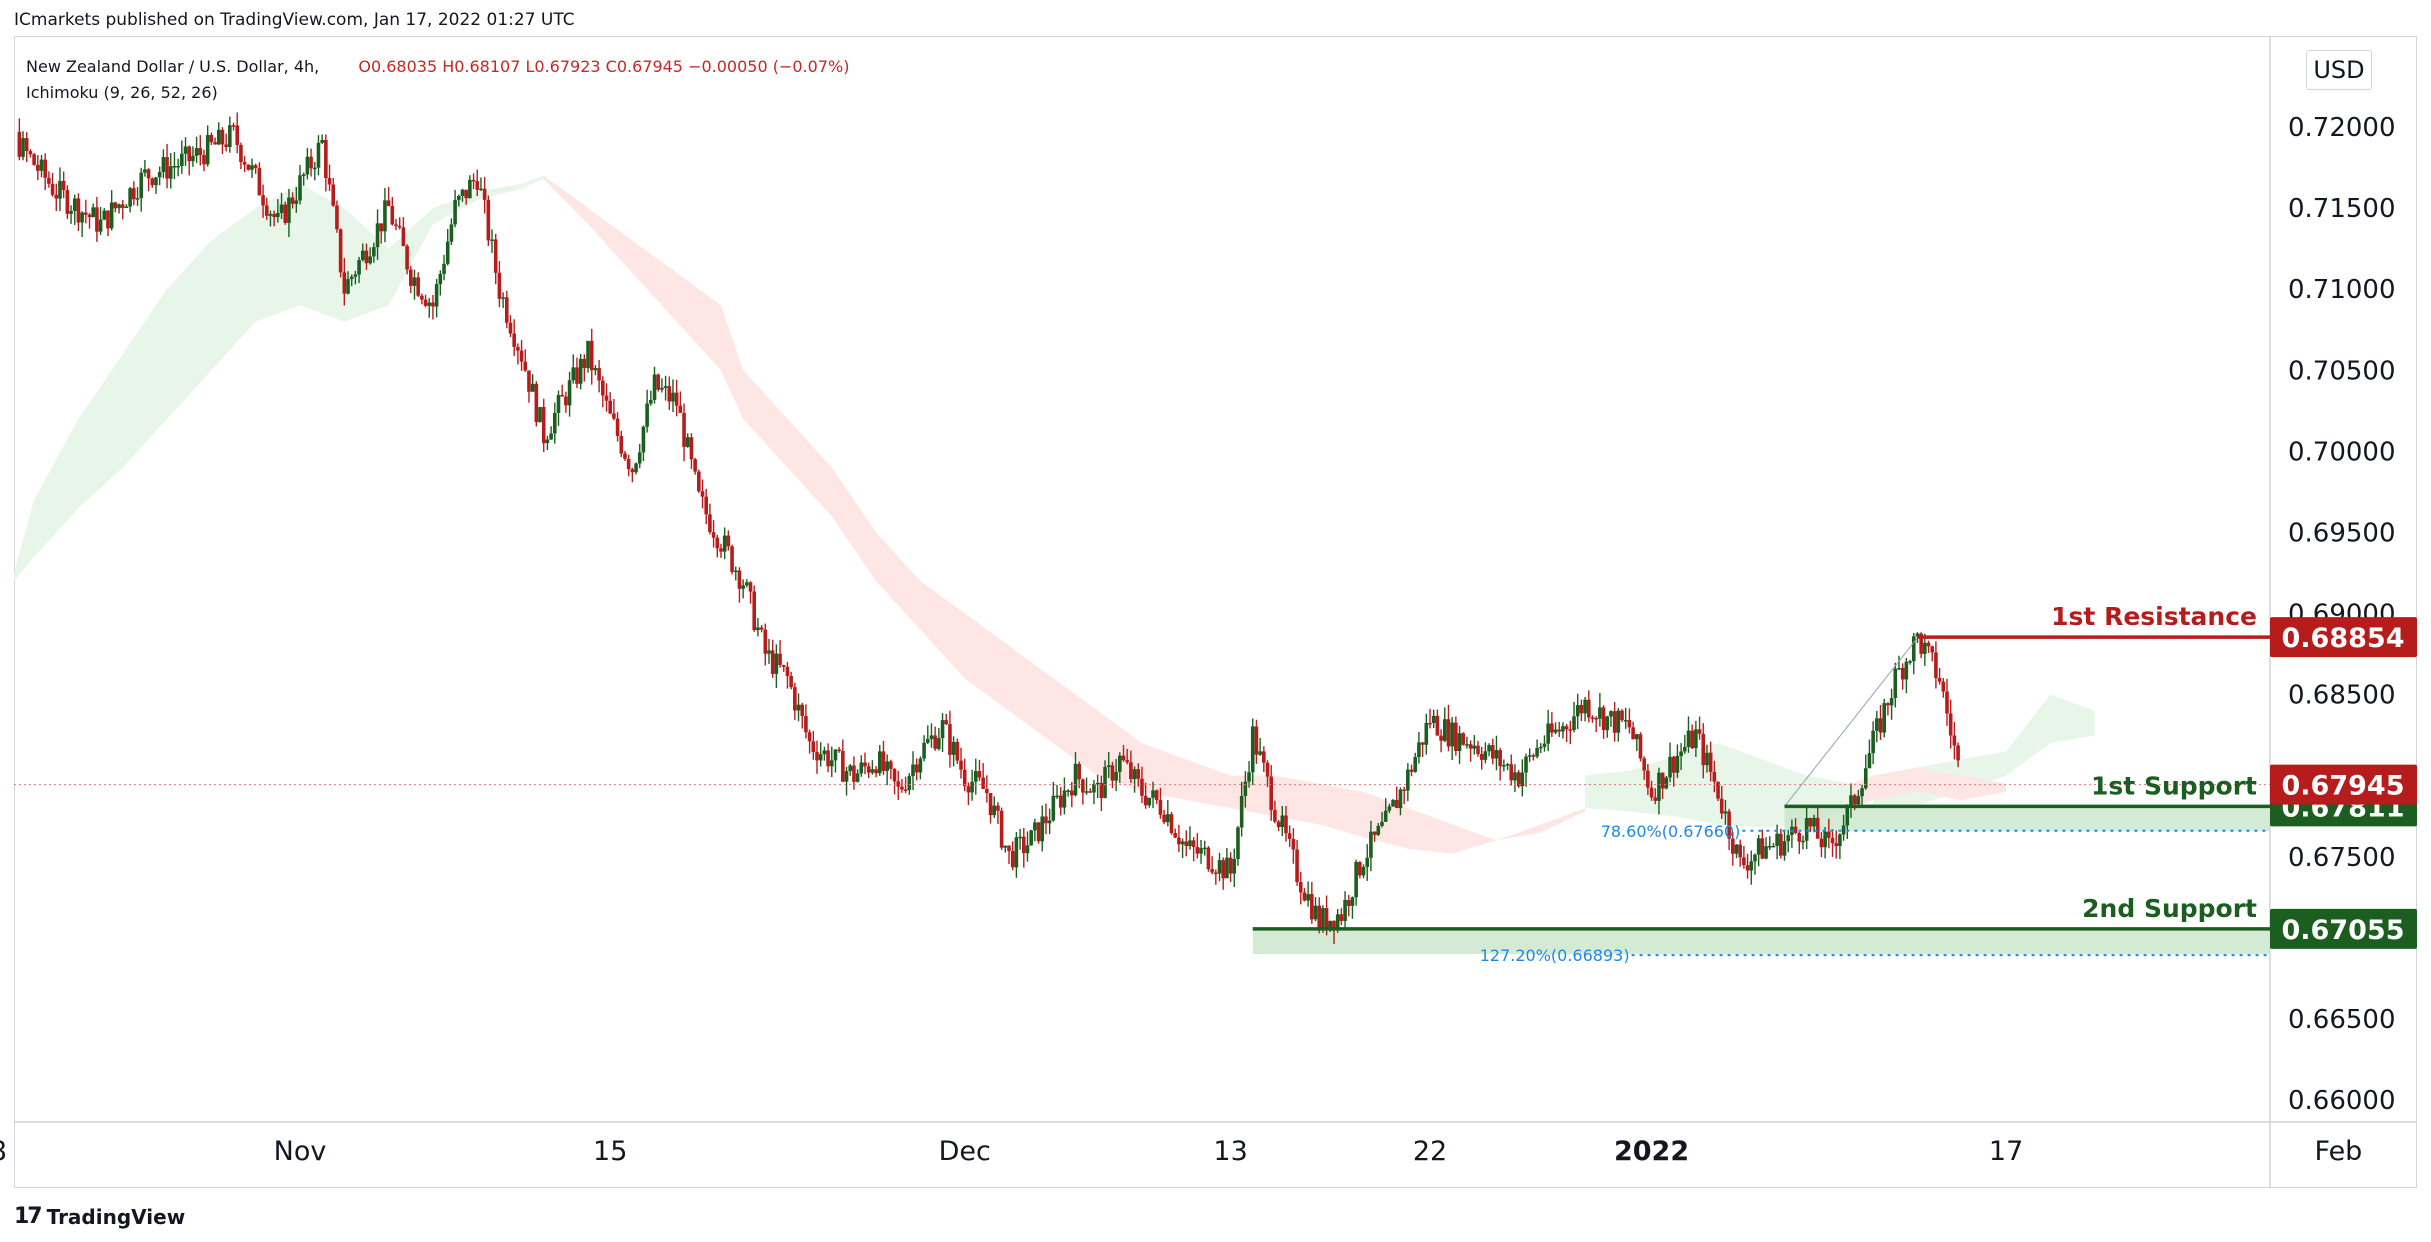 The width and height of the screenshot is (2431, 1242). What do you see at coordinates (2342, 452) in the screenshot?
I see `y-tick-label: 0.70000` at bounding box center [2342, 452].